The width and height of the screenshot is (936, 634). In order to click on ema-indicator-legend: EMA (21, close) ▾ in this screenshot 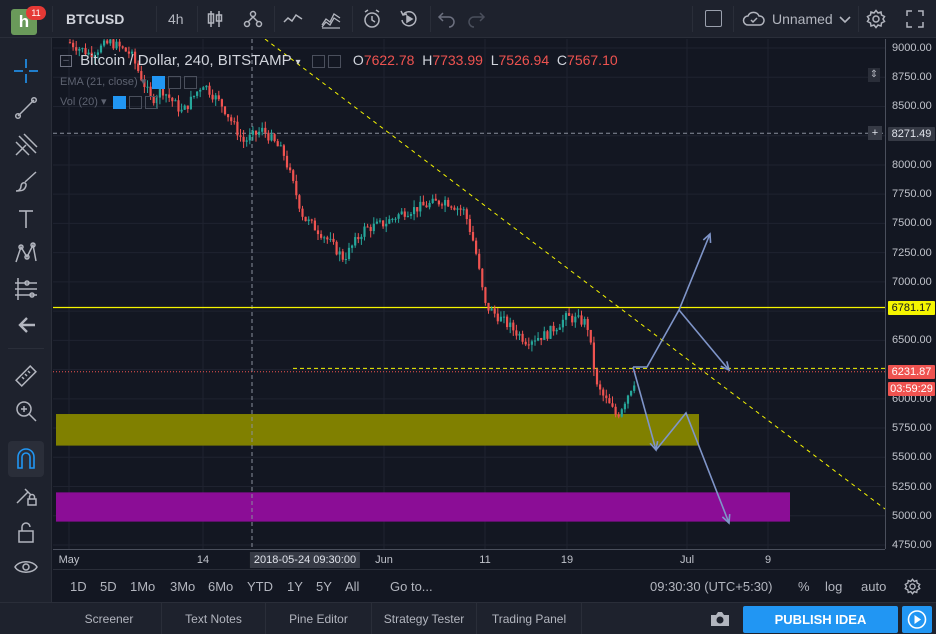, I will do `click(129, 82)`.